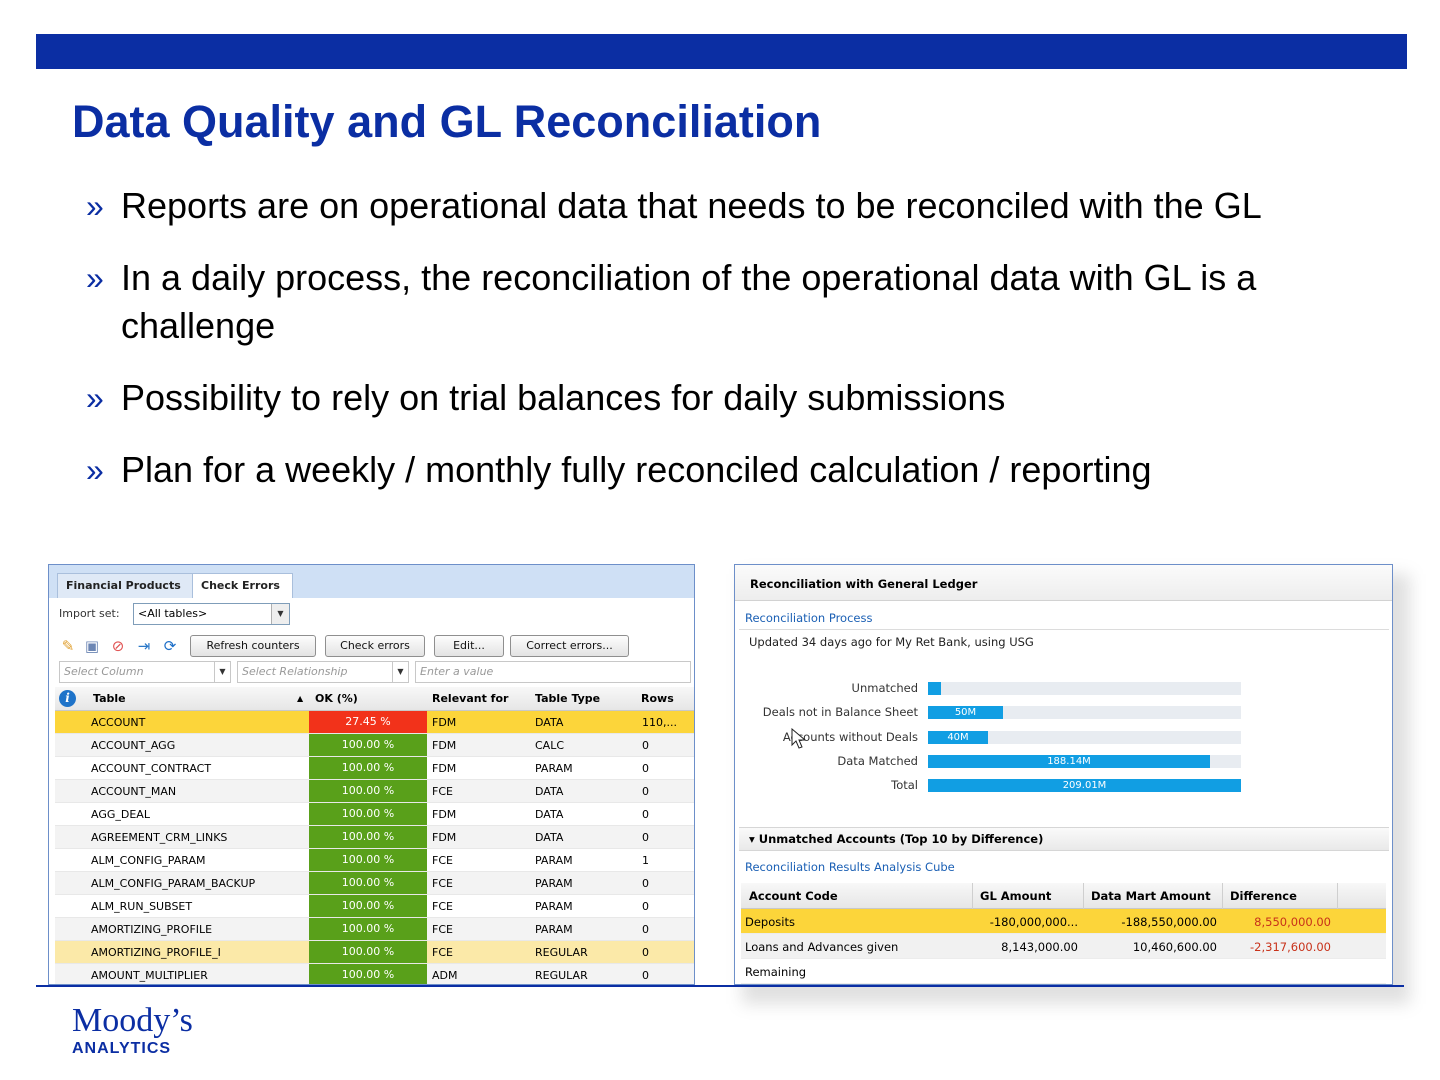 The height and width of the screenshot is (1080, 1440). What do you see at coordinates (374, 929) in the screenshot?
I see `table-row: AMORTIZING_PROFILE 100.00 % FCE PARAM 0` at bounding box center [374, 929].